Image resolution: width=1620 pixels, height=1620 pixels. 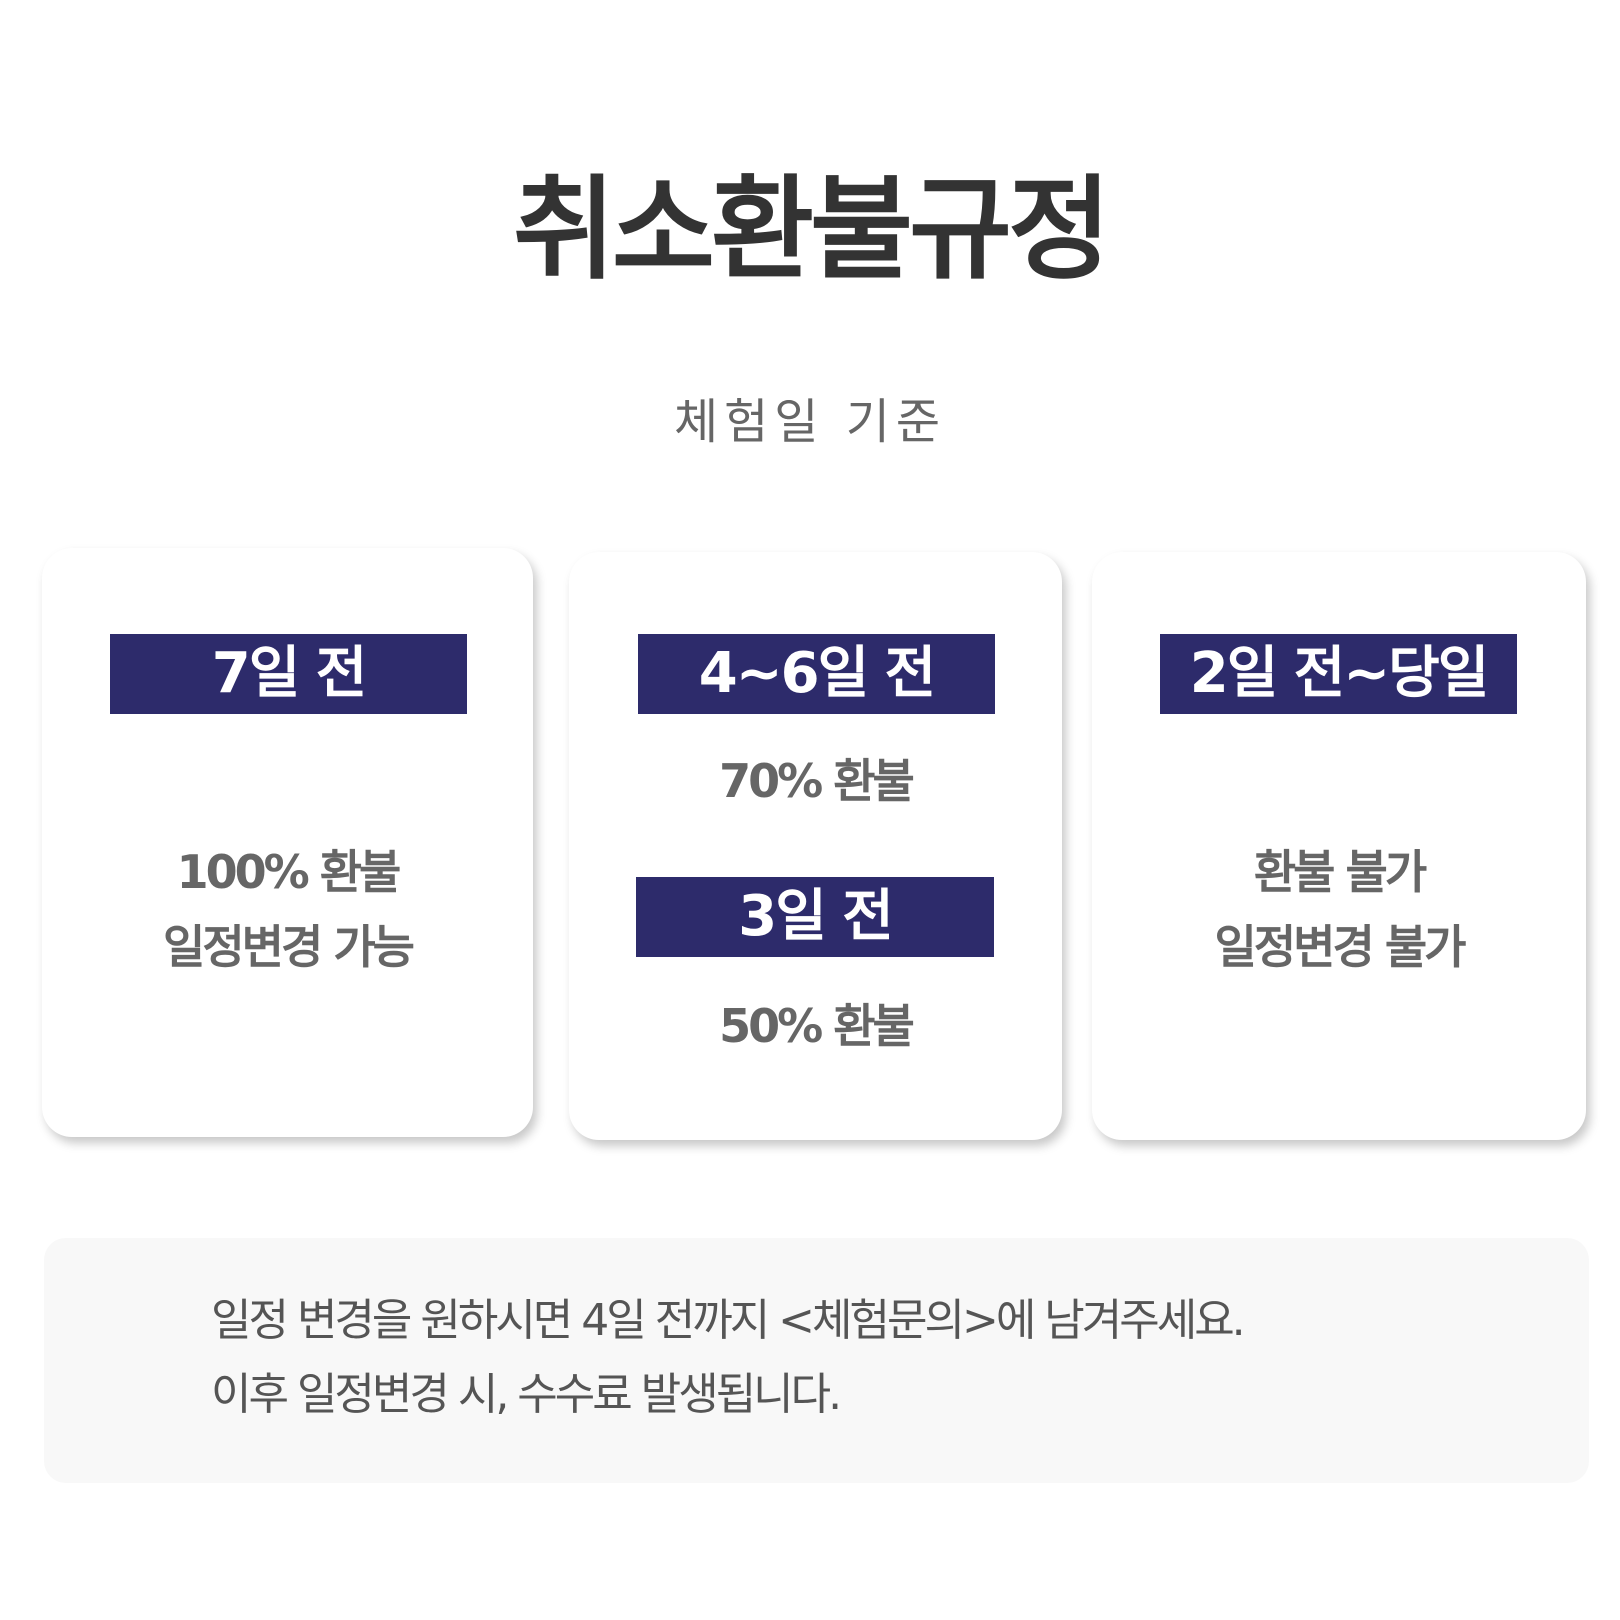 I want to click on refund-text: 환불 불가, so click(x=1340, y=872).